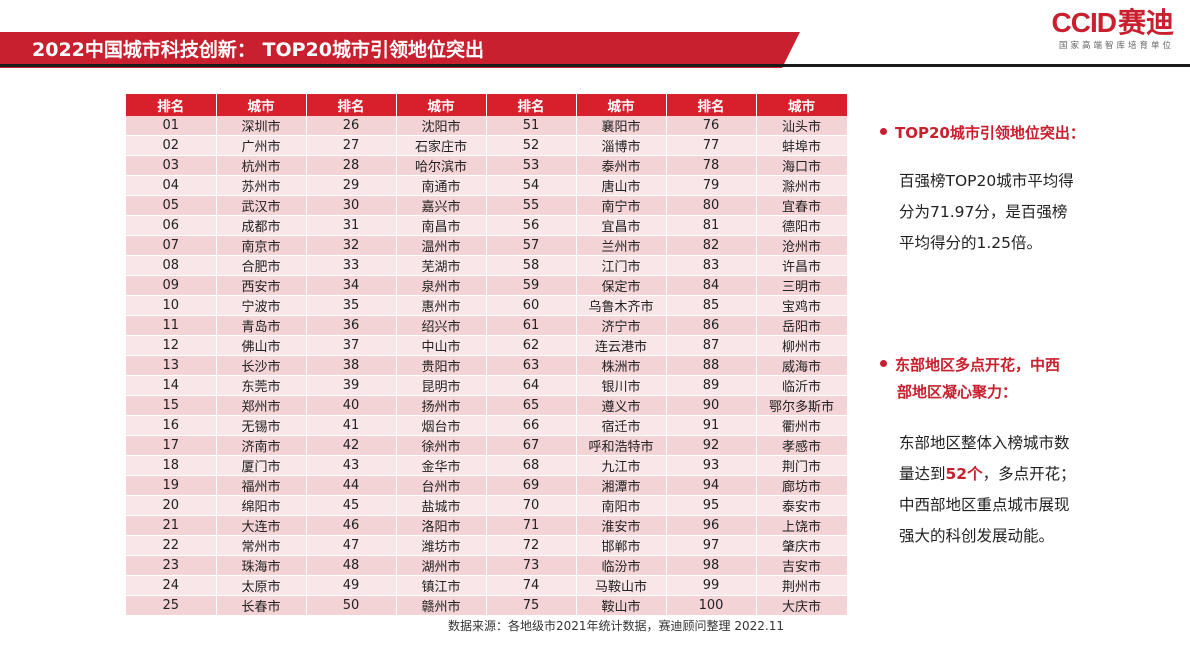  I want to click on city-cell: 武汉市, so click(261, 205).